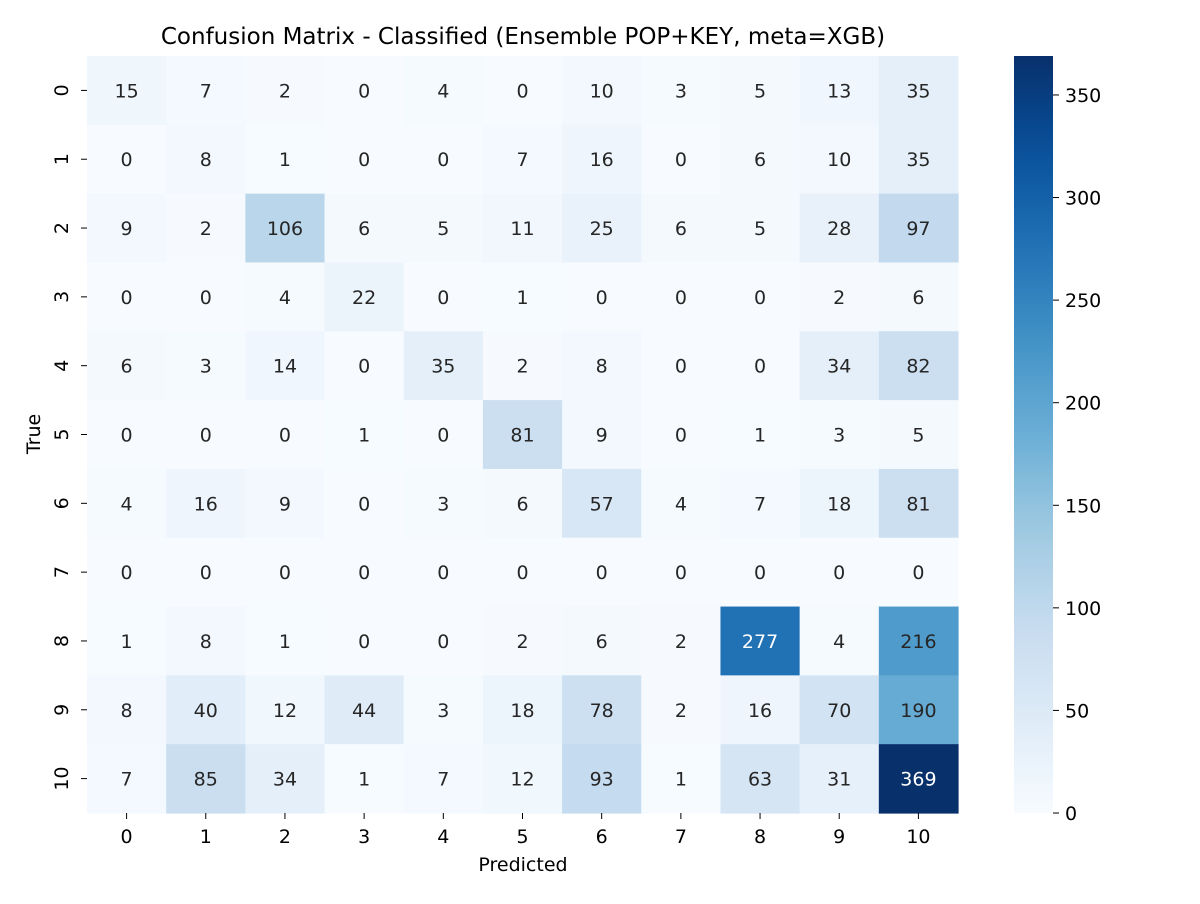 This screenshot has height=904, width=1200. I want to click on heatmap-cell-r0-c7, so click(681, 91).